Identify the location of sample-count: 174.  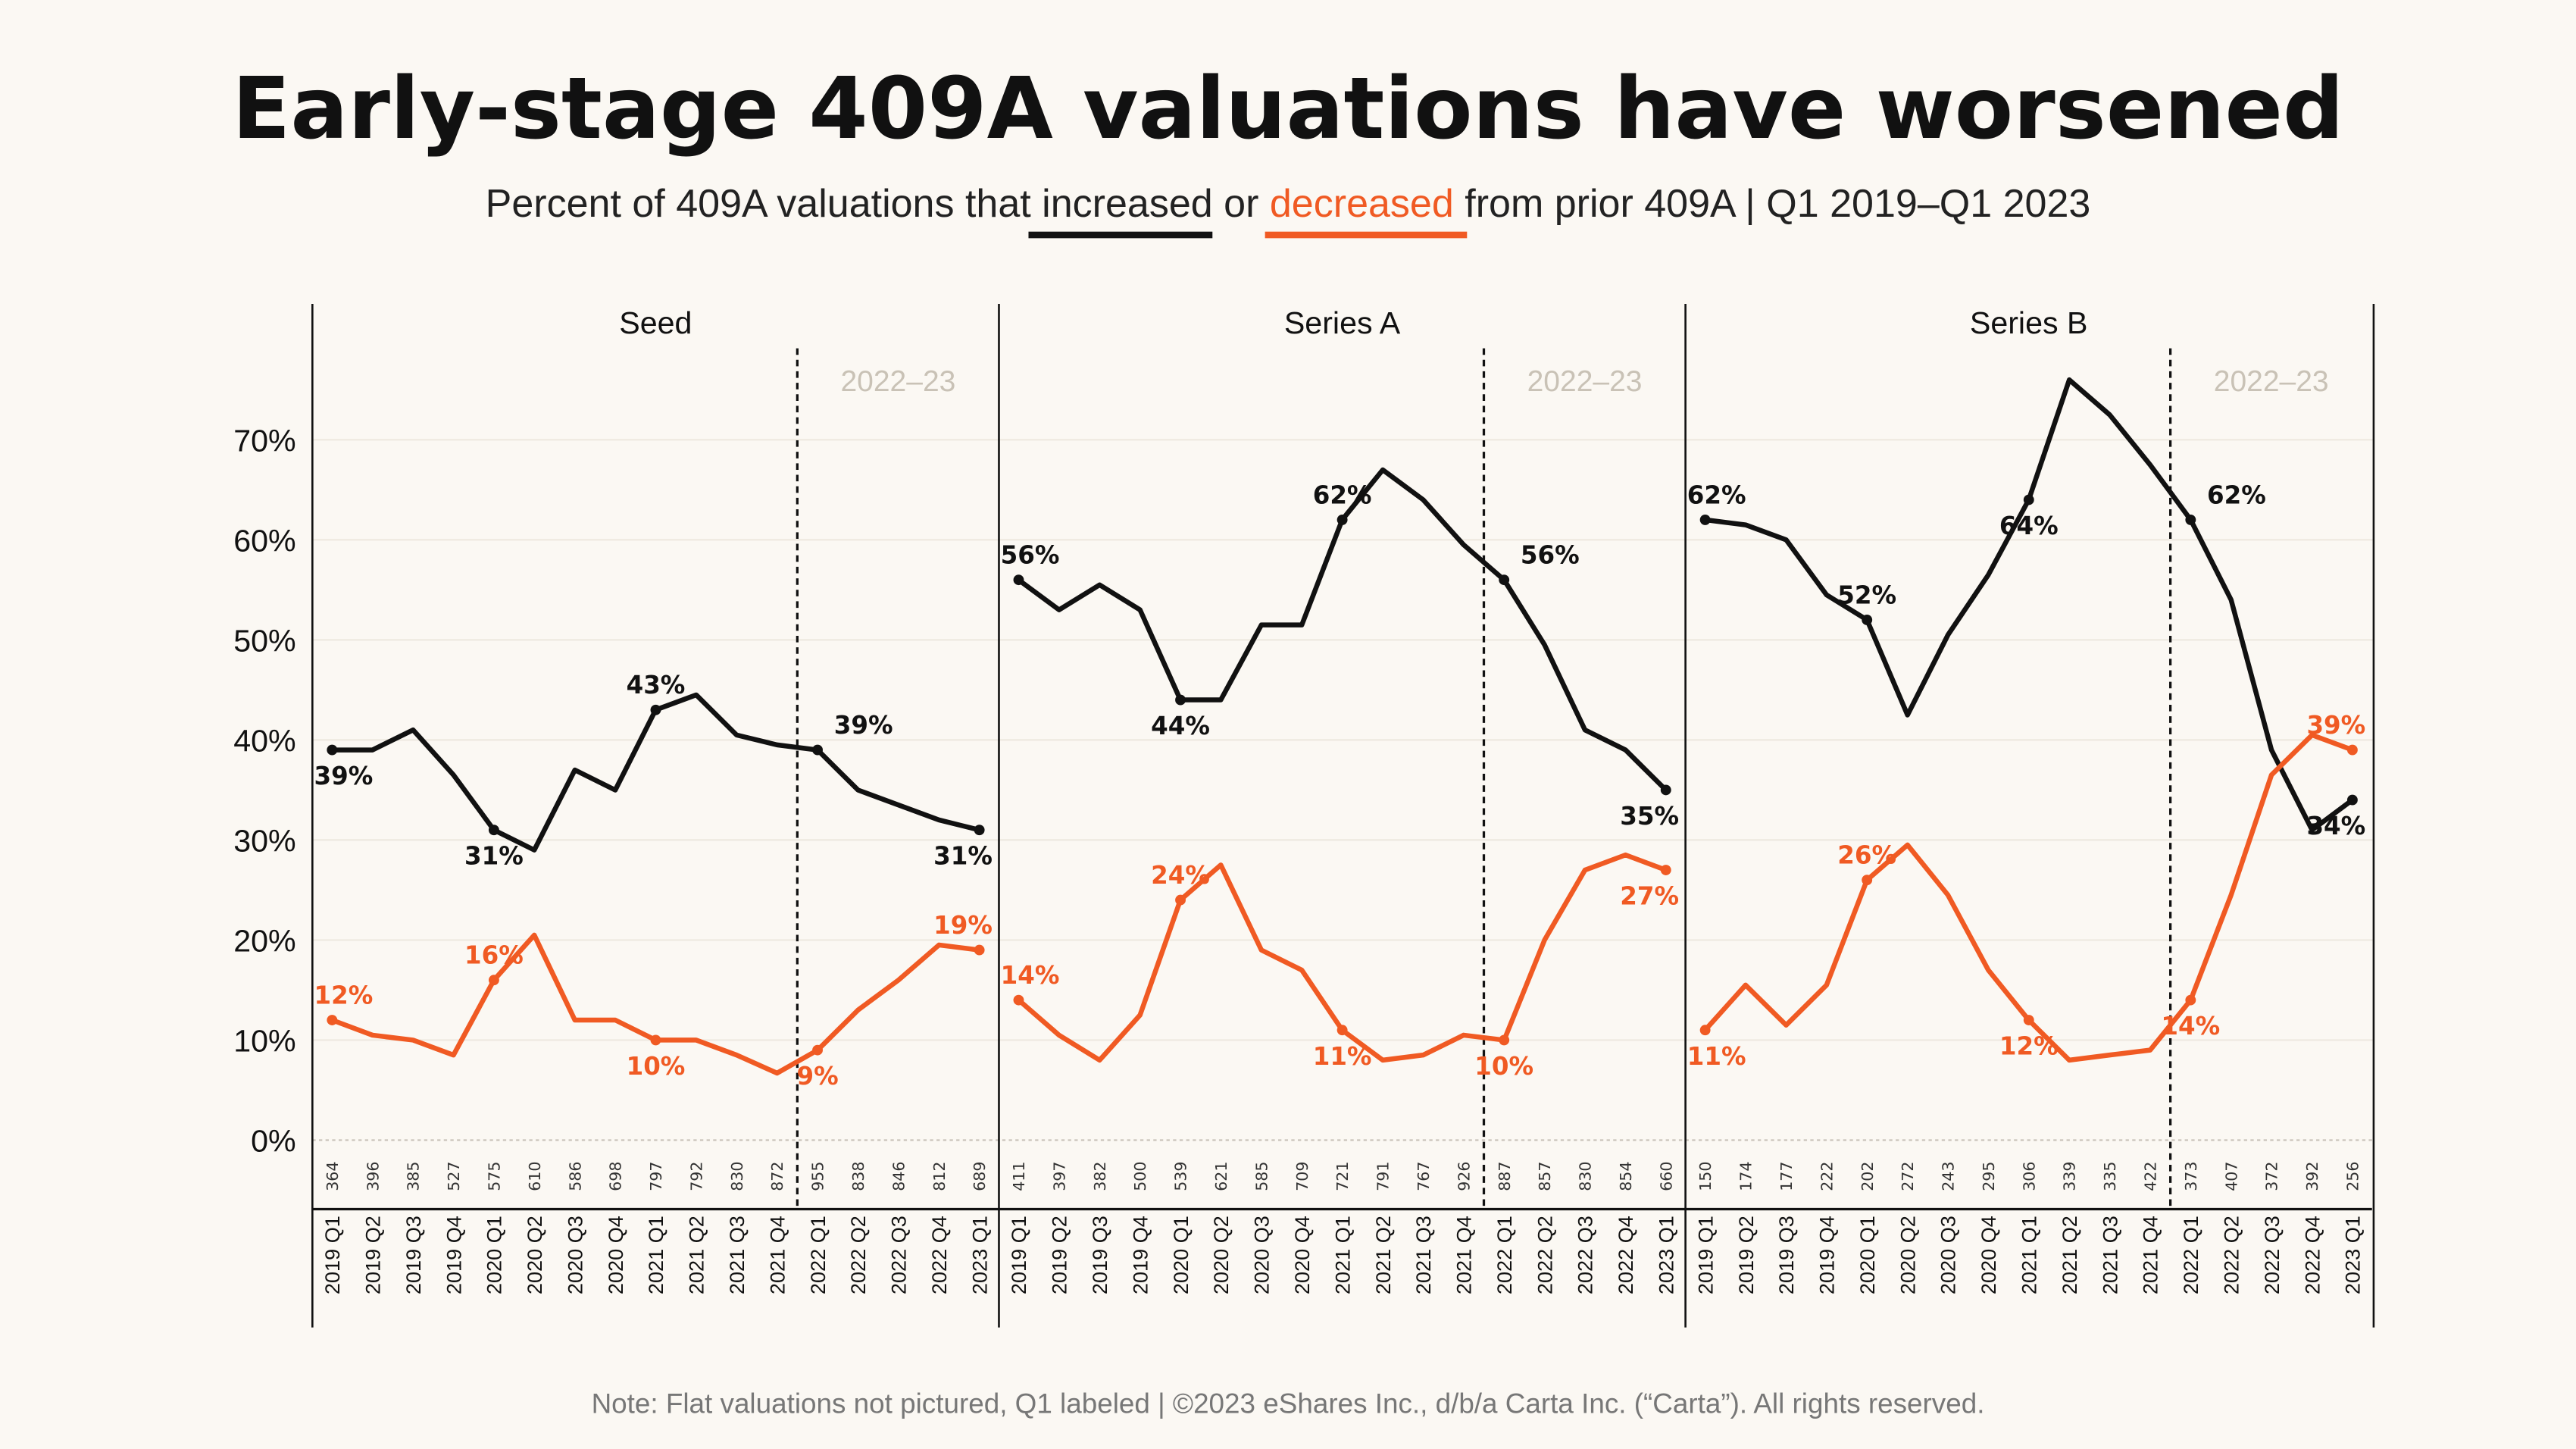
(1746, 1176).